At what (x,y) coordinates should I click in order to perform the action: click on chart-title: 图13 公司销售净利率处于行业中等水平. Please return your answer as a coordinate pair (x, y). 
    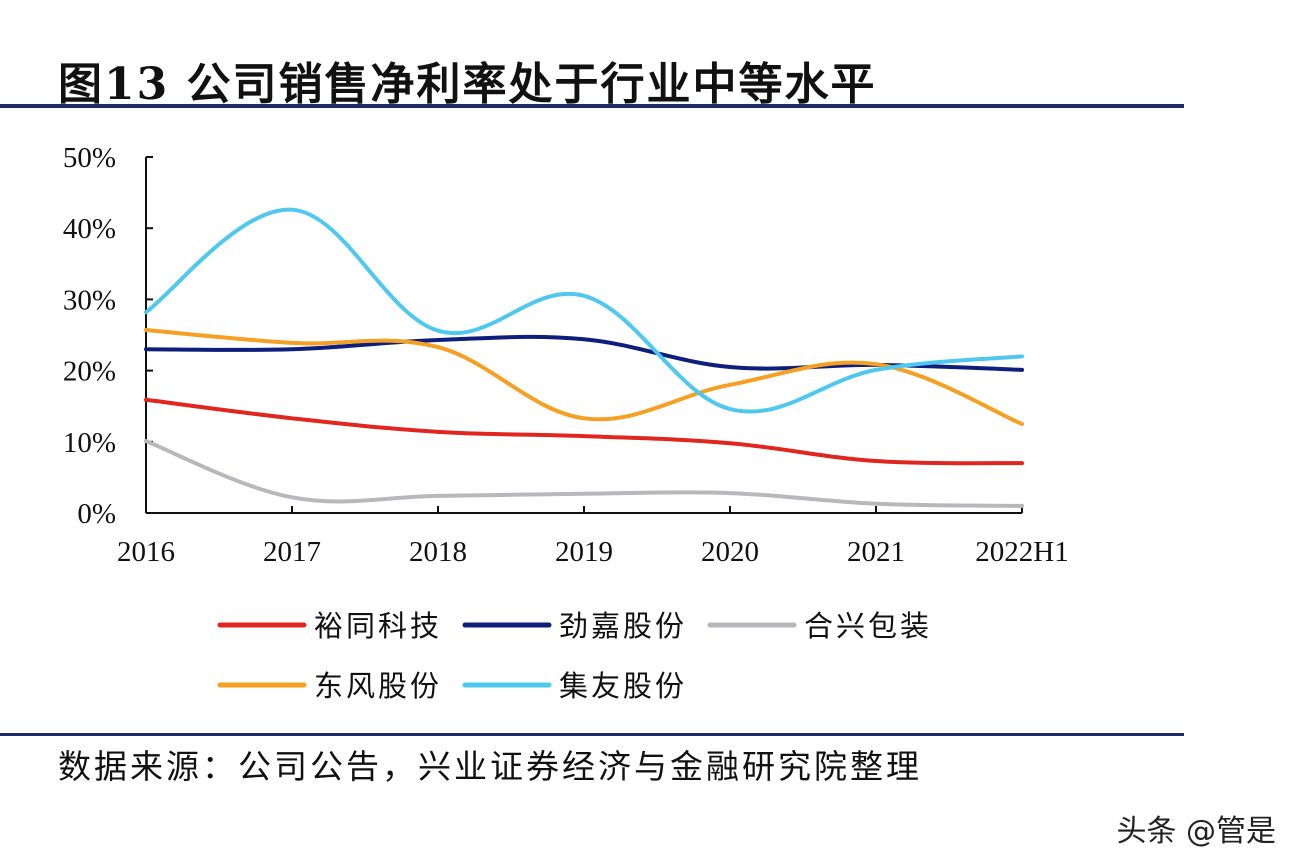
    Looking at the image, I should click on (467, 84).